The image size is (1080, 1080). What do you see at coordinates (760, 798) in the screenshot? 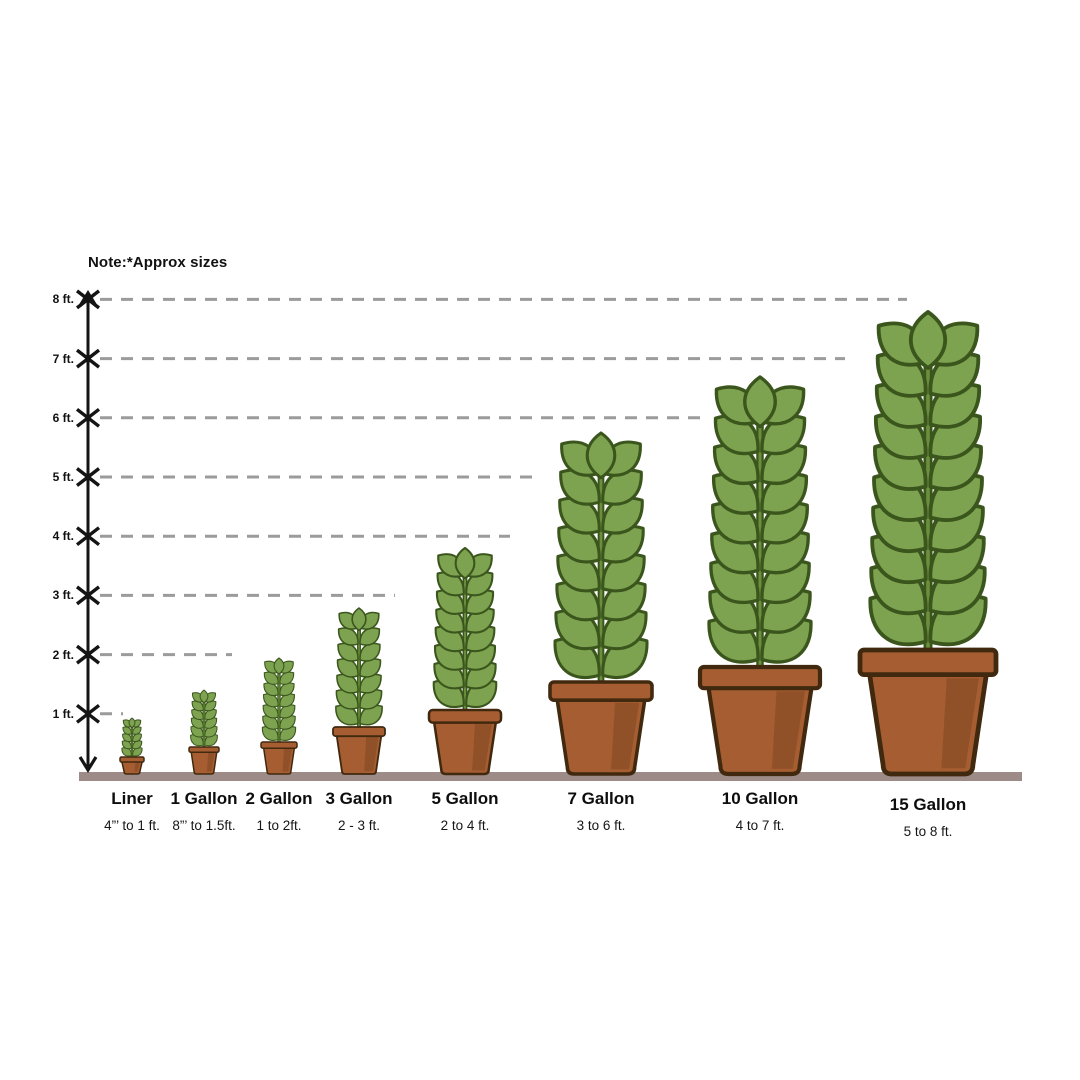
I see `pot-size-name: 10 Gallon` at bounding box center [760, 798].